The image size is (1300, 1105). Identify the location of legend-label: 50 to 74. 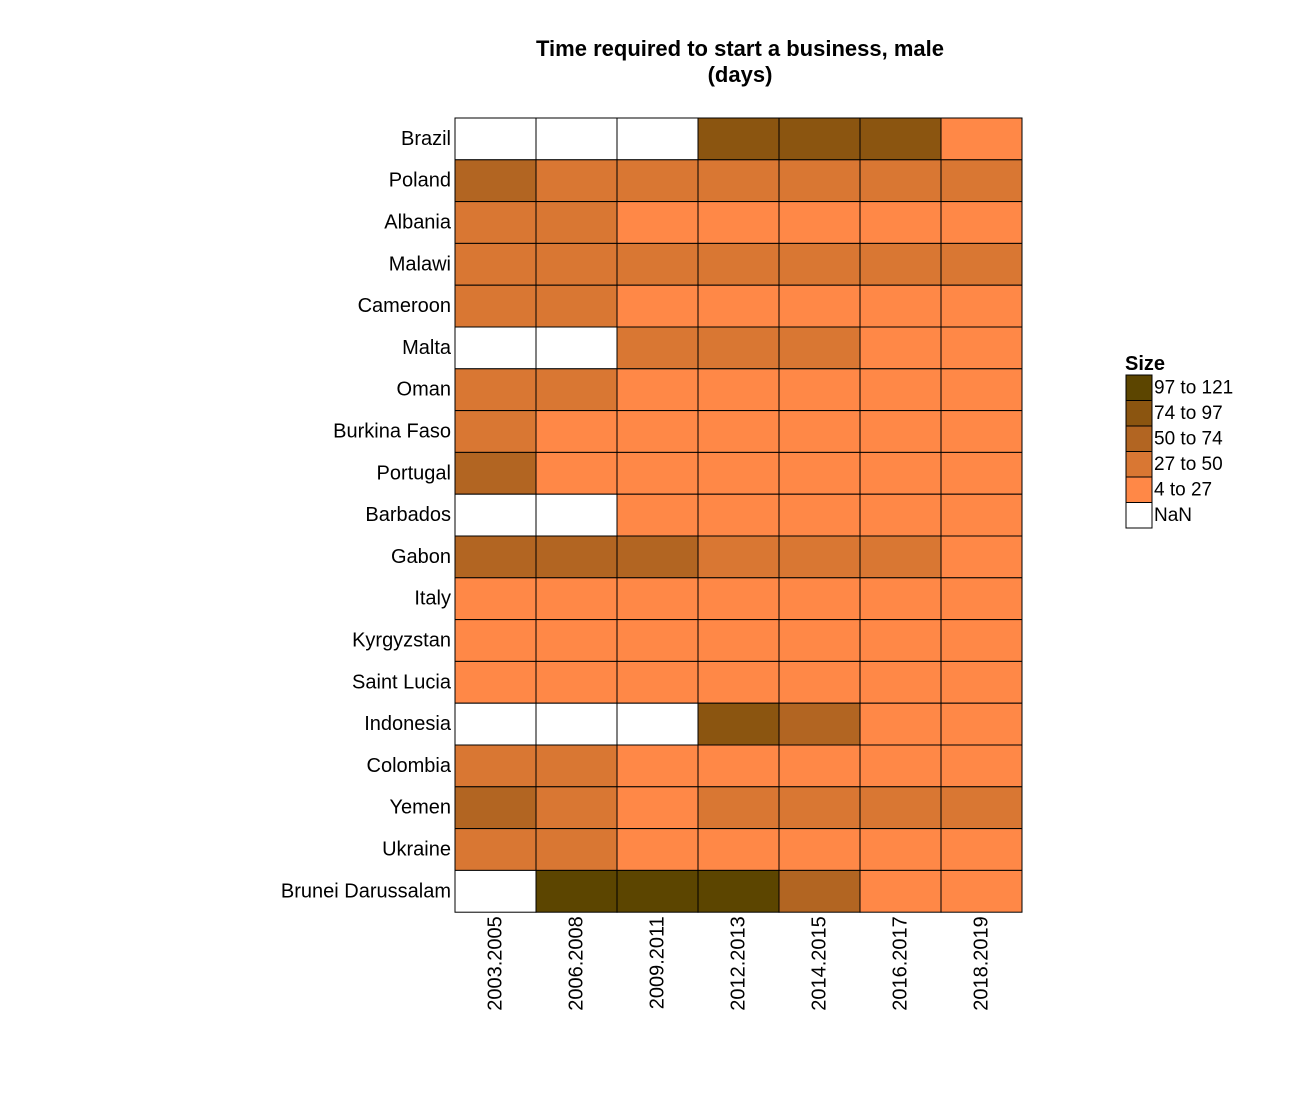
(1188, 438).